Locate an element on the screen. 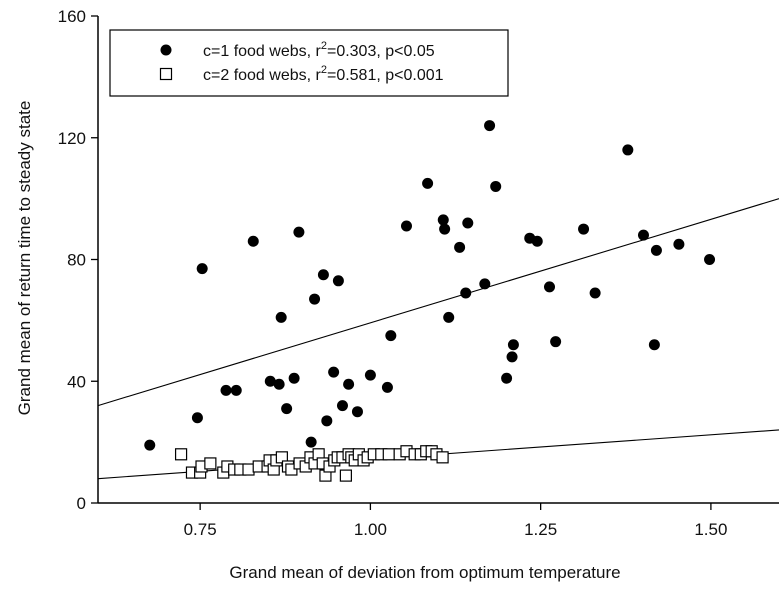  x-tick-label: 0.75 is located at coordinates (200, 529).